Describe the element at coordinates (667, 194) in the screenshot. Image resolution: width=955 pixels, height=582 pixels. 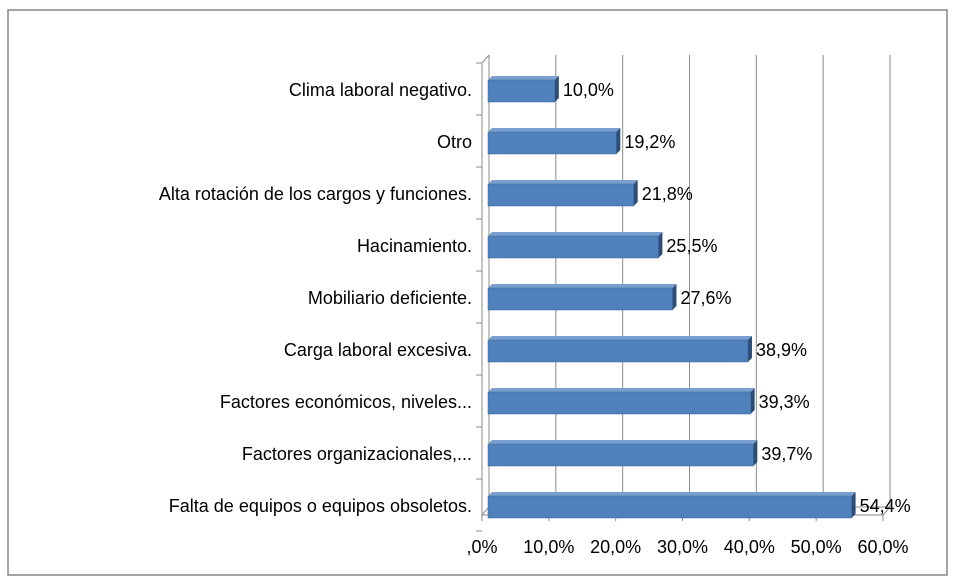
I see `value-label: 21,8%` at that location.